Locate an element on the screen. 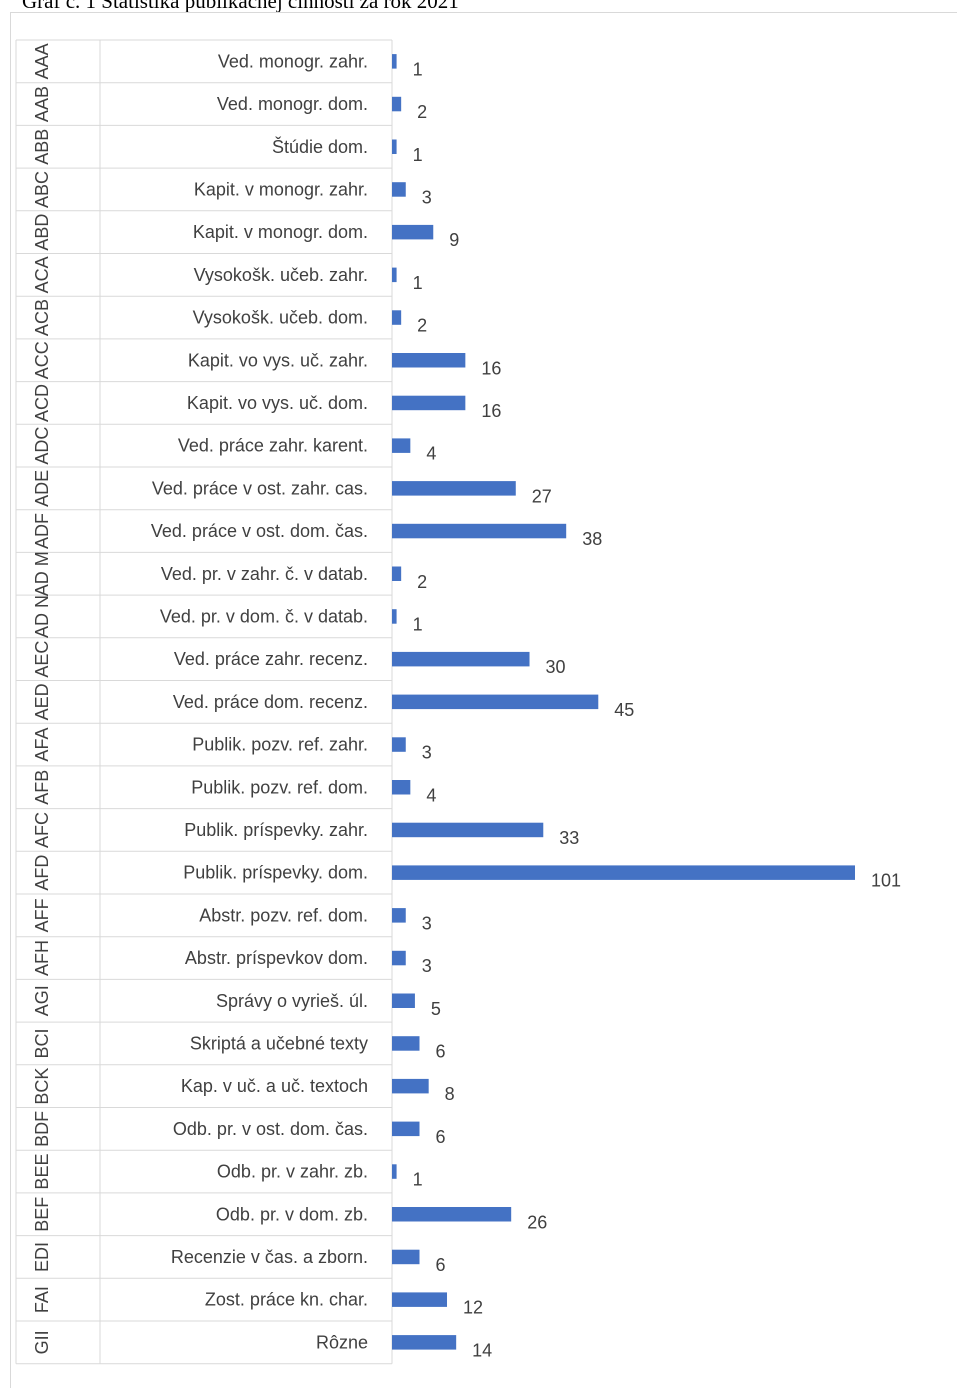 Image resolution: width=958 pixels, height=1389 pixels. category-code-label: ACA is located at coordinates (42, 274).